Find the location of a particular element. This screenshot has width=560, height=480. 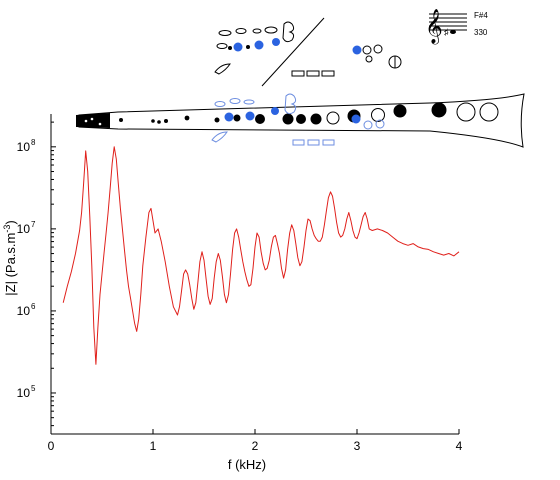

y-tick-exponent: 6 is located at coordinates (33, 306).